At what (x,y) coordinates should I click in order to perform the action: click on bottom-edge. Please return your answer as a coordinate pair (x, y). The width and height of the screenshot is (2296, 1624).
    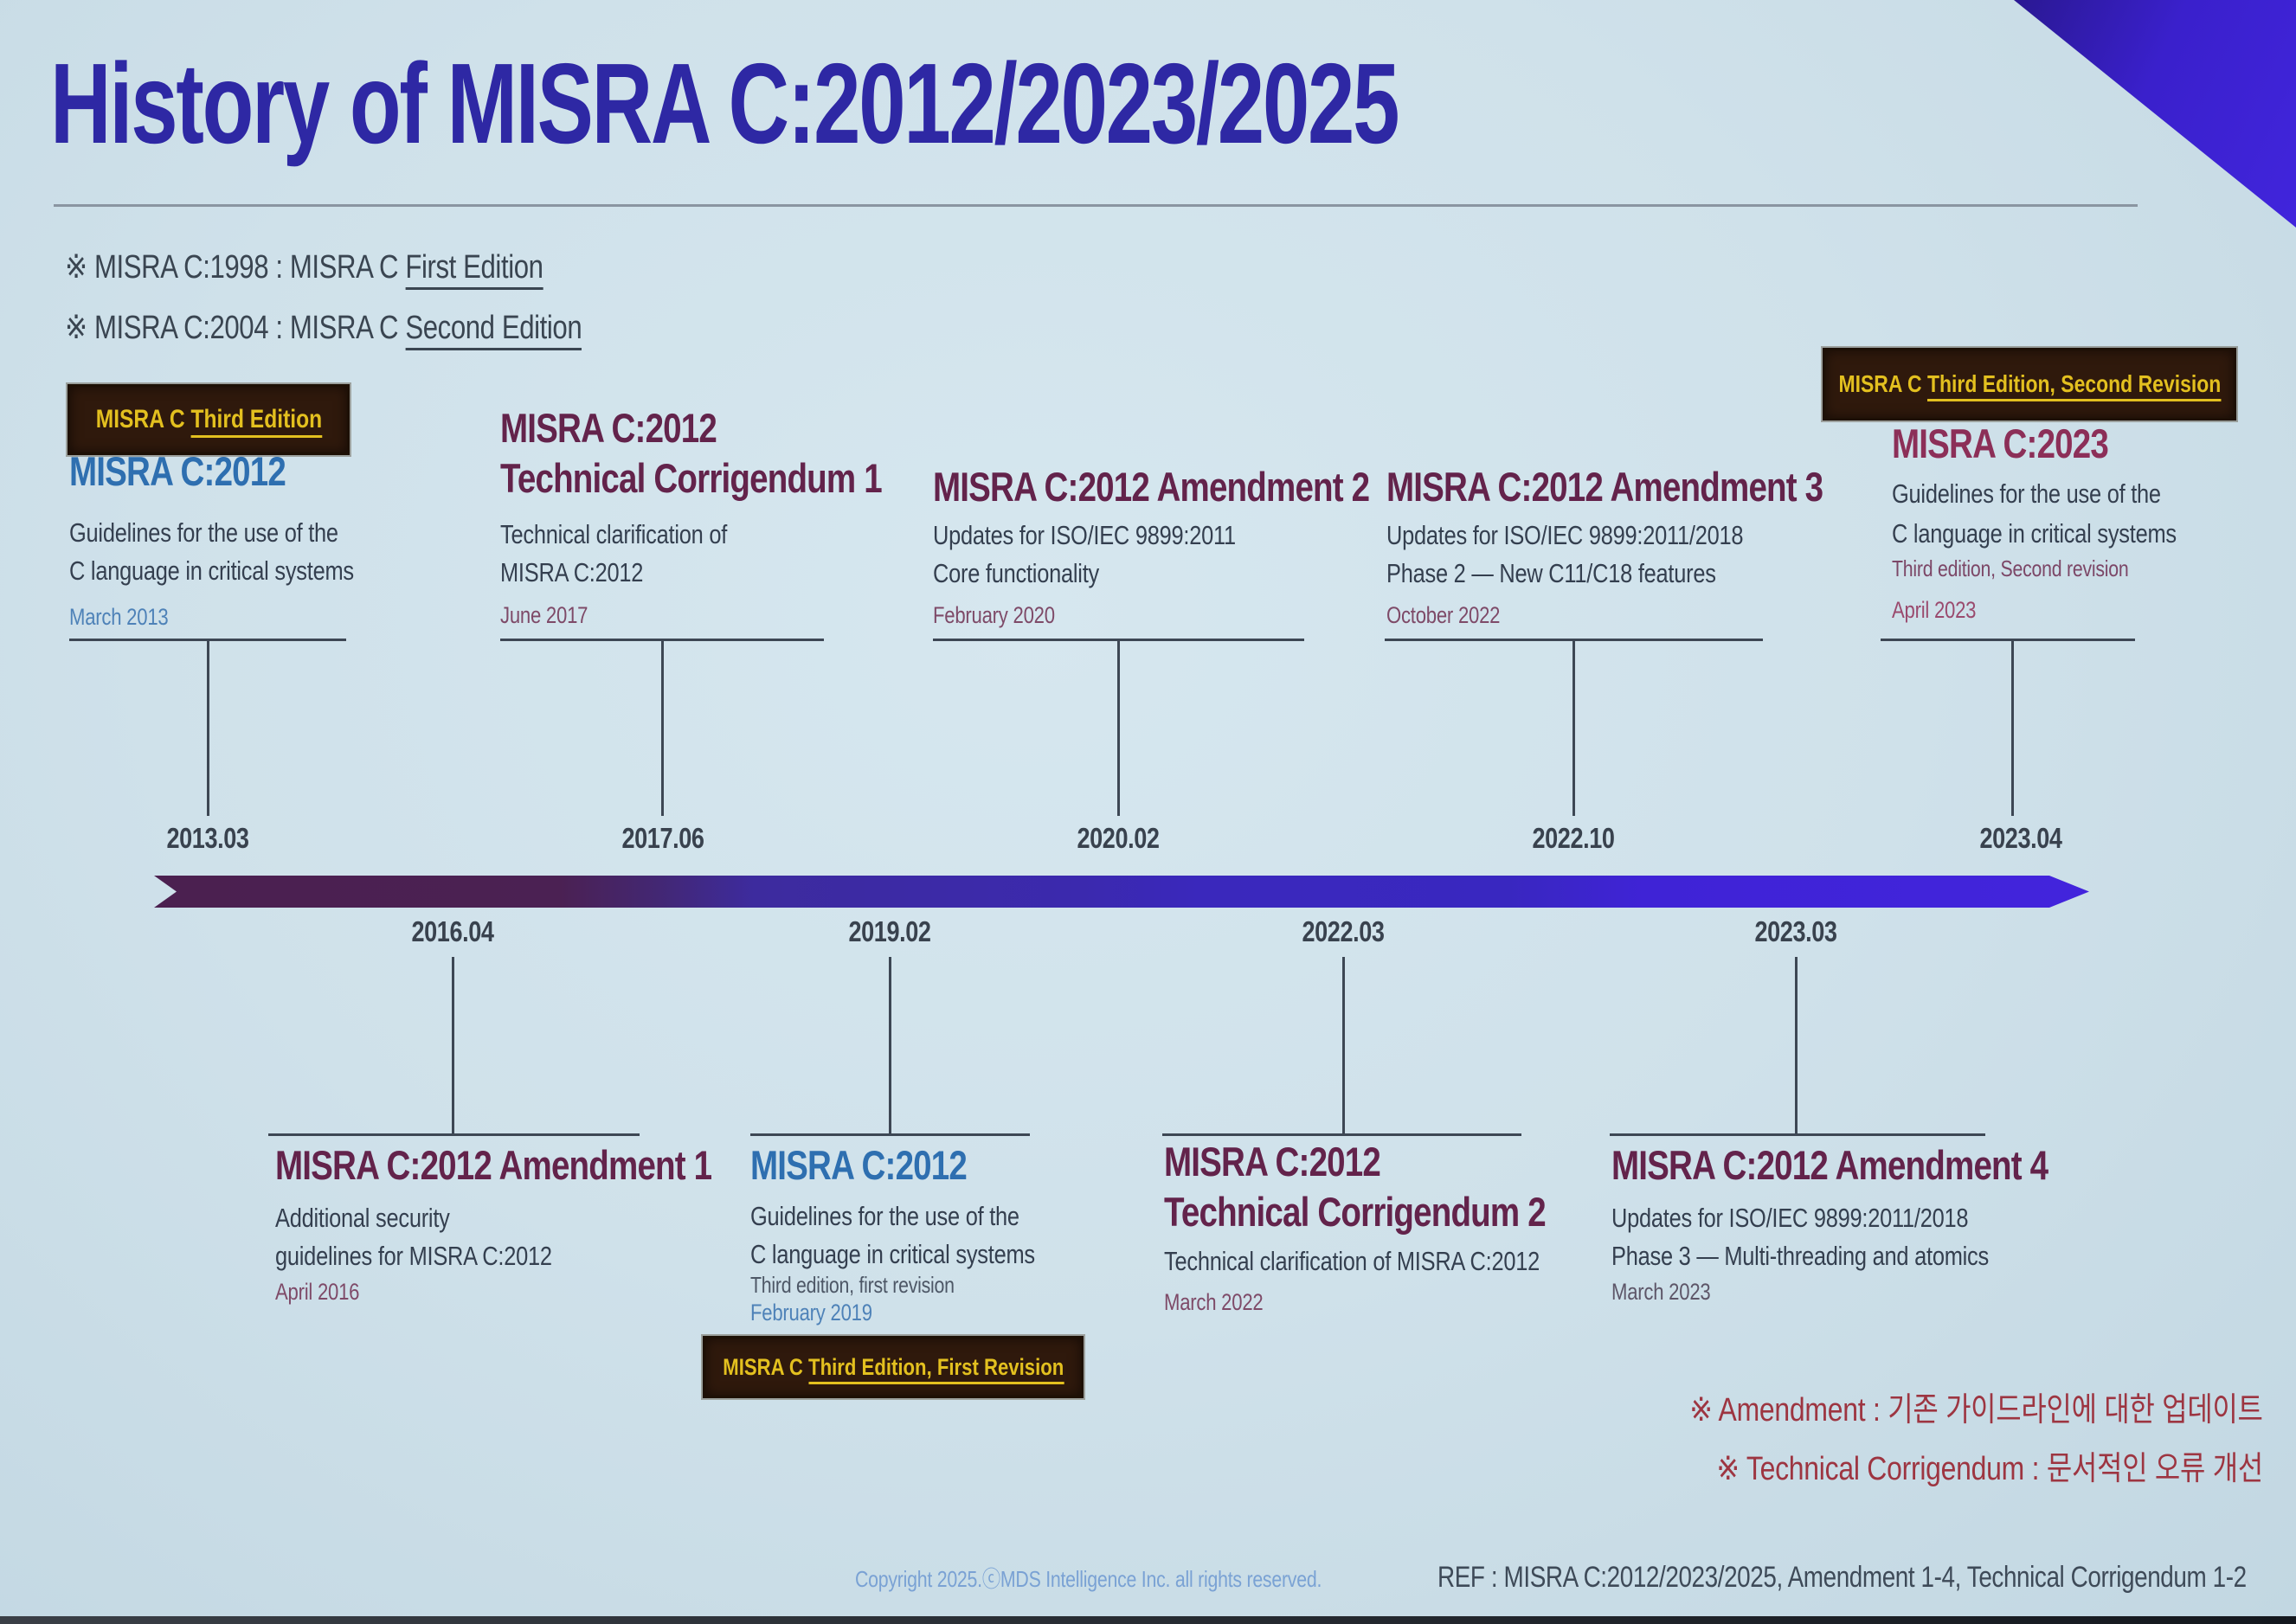
    Looking at the image, I should click on (1148, 1620).